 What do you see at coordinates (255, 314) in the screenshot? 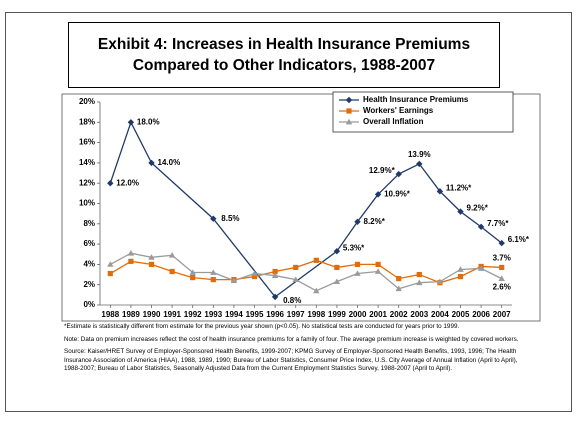
I see `x-tick-label: 1995` at bounding box center [255, 314].